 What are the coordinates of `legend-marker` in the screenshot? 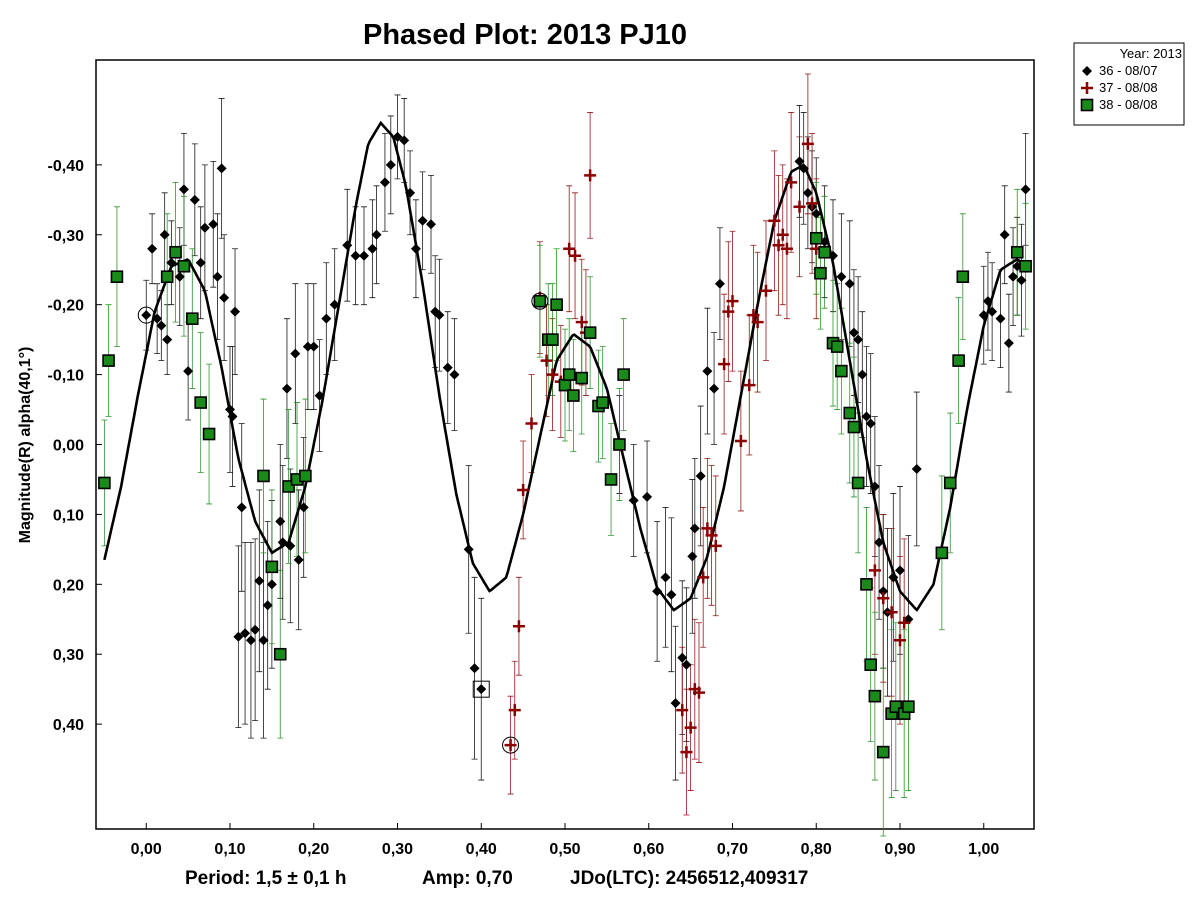 It's located at (1087, 105).